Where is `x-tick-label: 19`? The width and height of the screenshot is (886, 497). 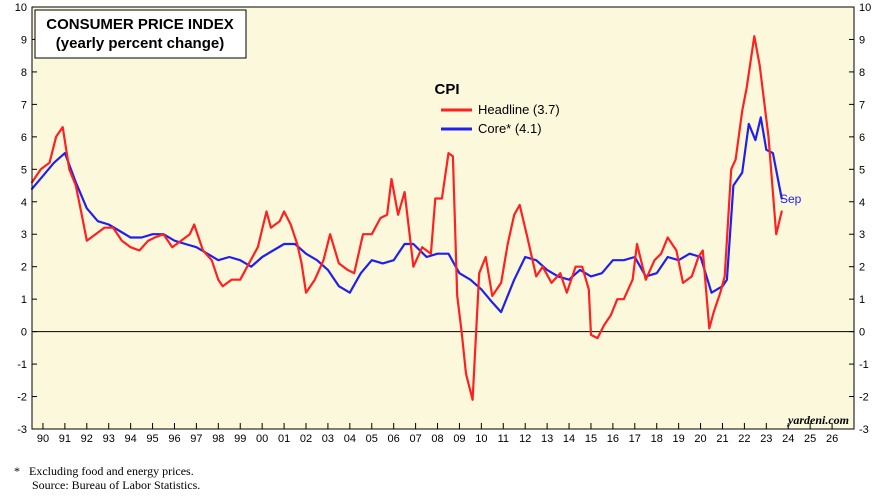 x-tick-label: 19 is located at coordinates (679, 439).